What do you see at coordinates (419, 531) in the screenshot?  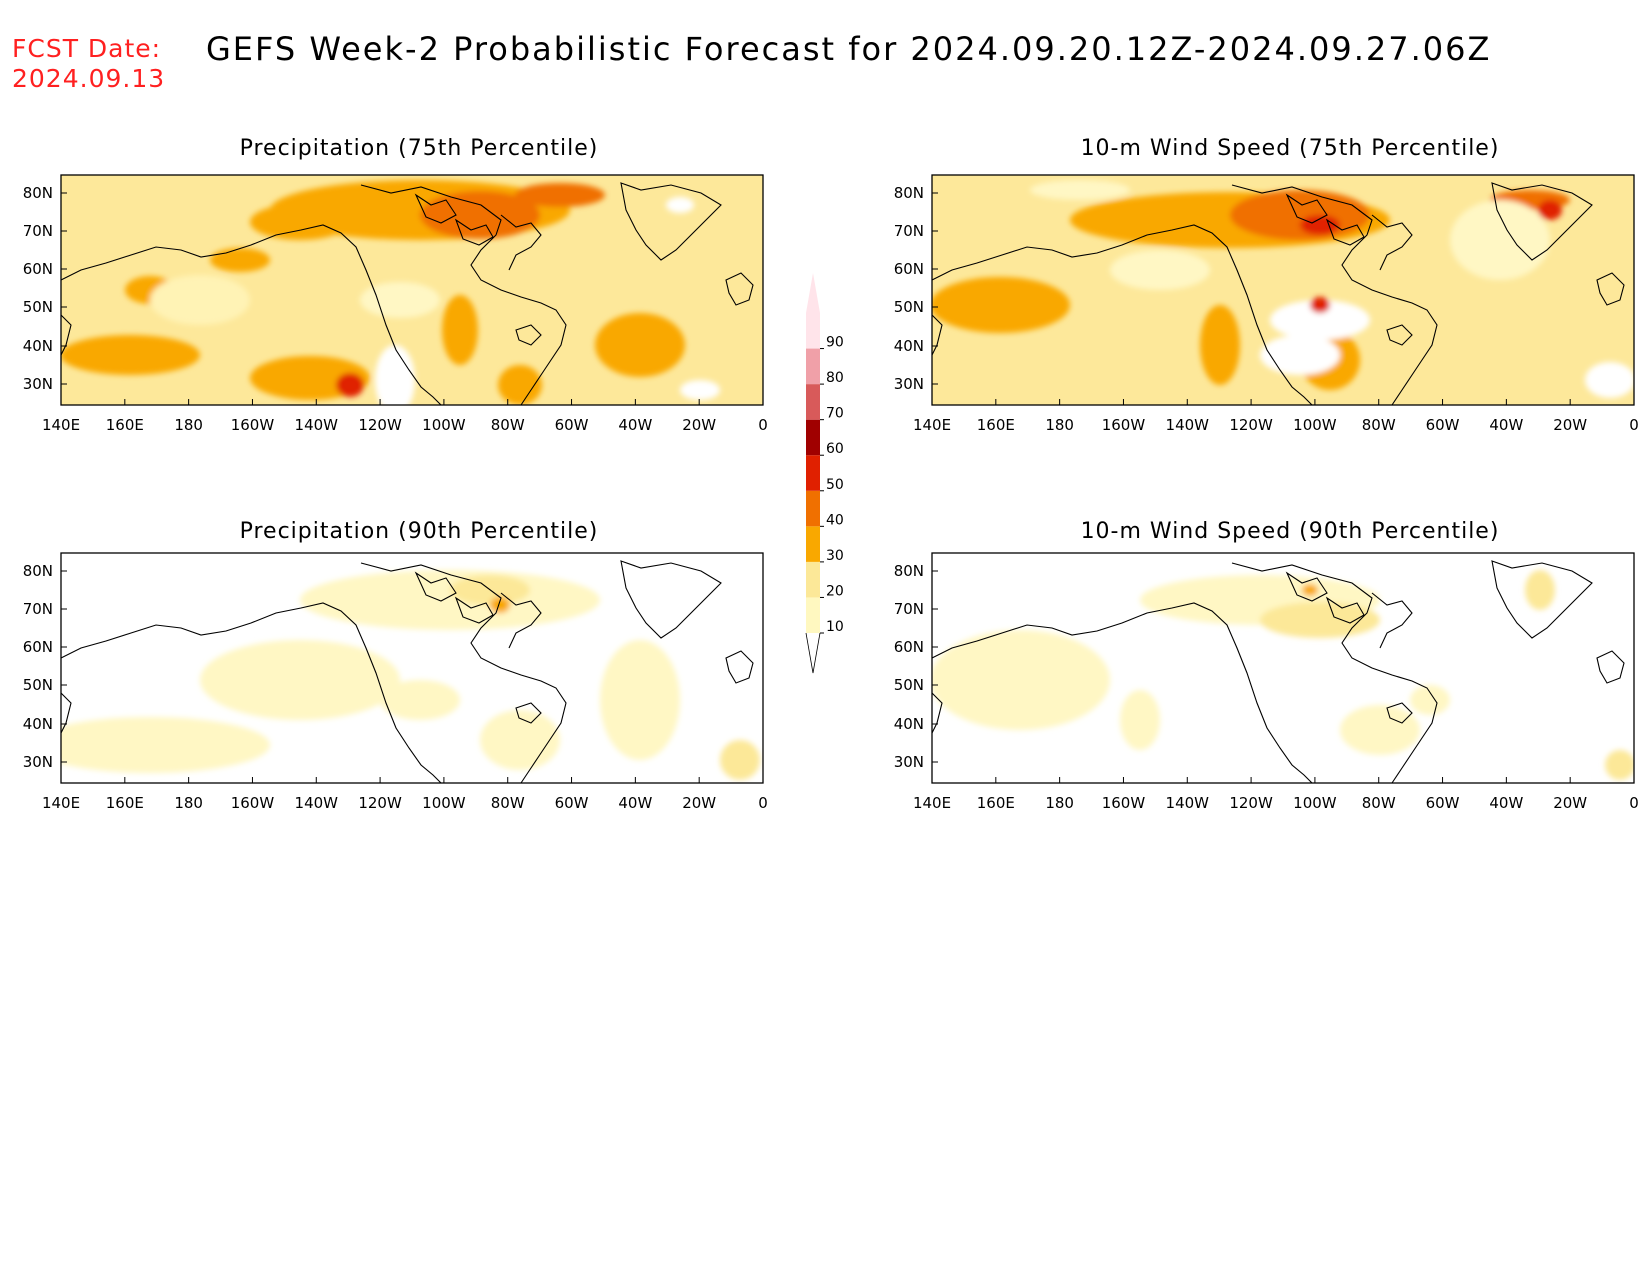 I see `panel-title: Precipitation (90th Percentile)` at bounding box center [419, 531].